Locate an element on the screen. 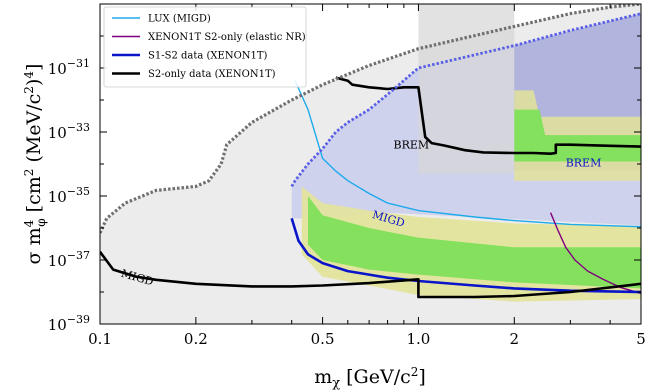 This screenshot has height=392, width=660. legend-label: S2-only data (XENON1T) is located at coordinates (212, 74).